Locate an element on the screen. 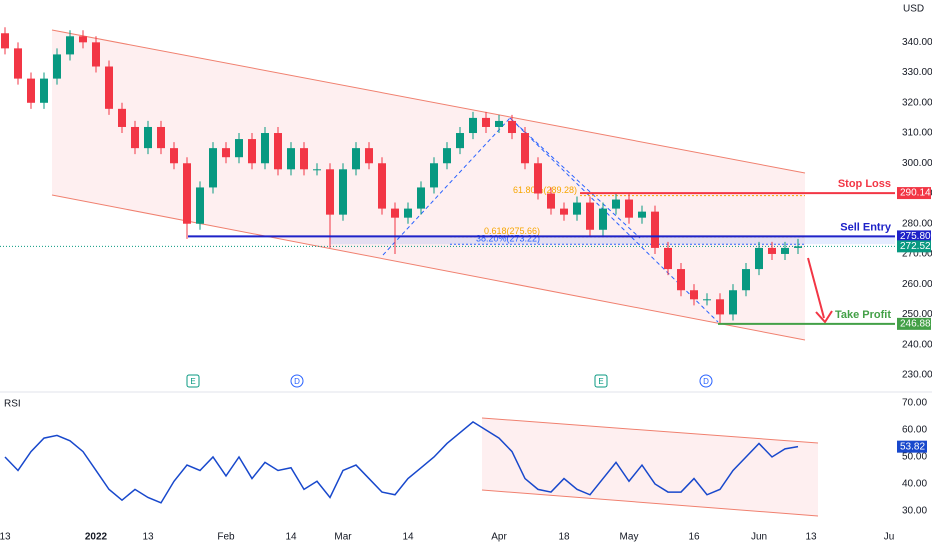 Image resolution: width=932 pixels, height=550 pixels. x-tick-label: Feb is located at coordinates (226, 537).